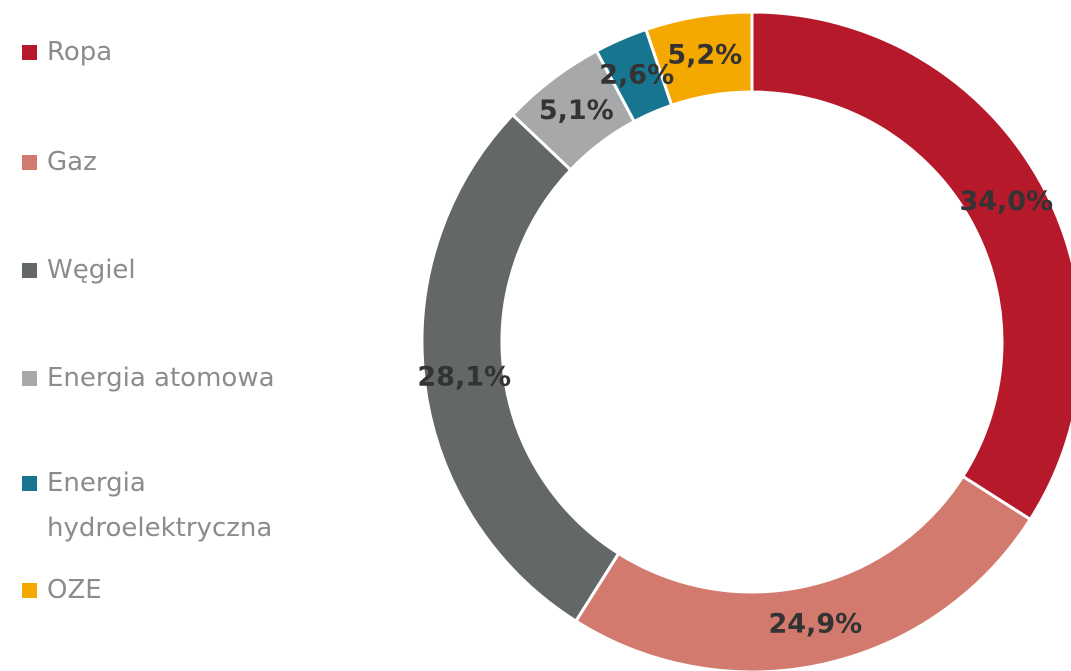 The image size is (1071, 671). What do you see at coordinates (172, 590) in the screenshot?
I see `legend-item: OZE` at bounding box center [172, 590].